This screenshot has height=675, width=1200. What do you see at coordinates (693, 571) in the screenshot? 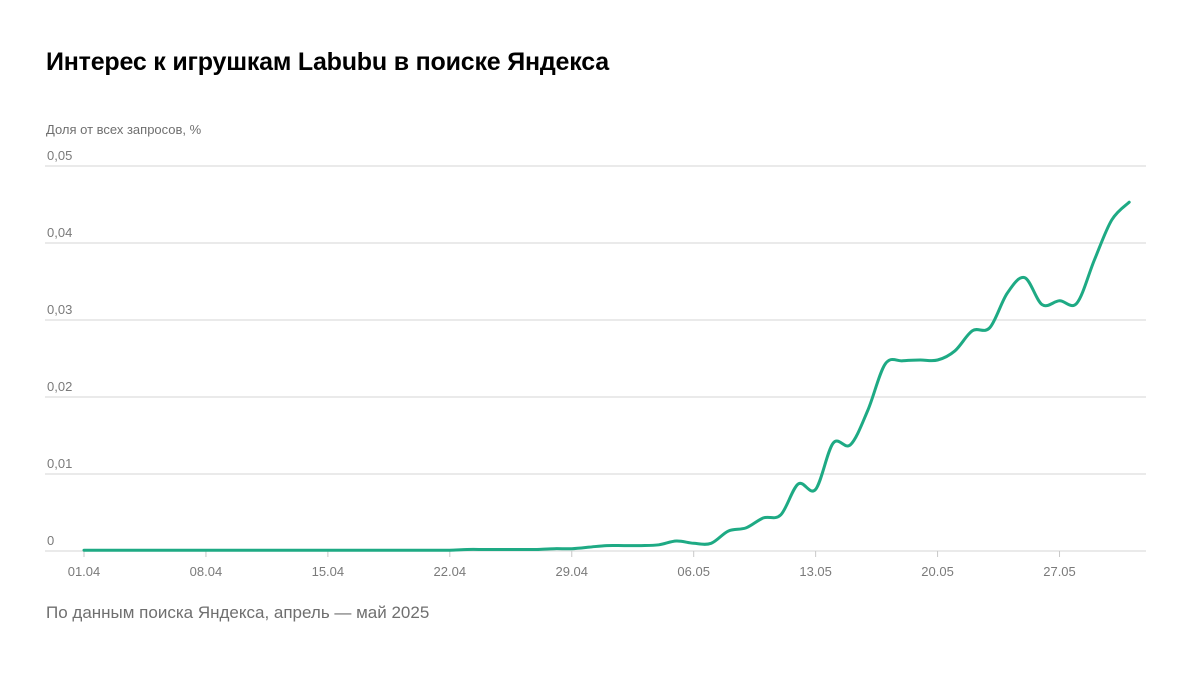
I see `x-tick-label: 06.05` at bounding box center [693, 571].